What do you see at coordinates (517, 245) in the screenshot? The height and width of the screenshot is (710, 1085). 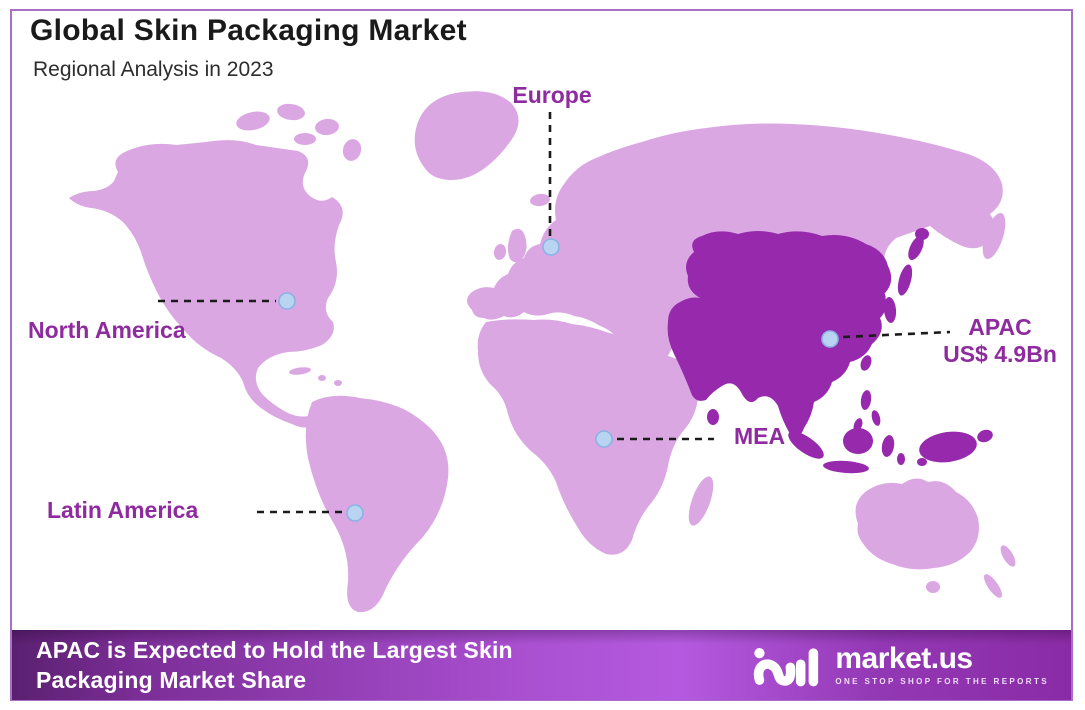 I see `region-united-kingdom` at bounding box center [517, 245].